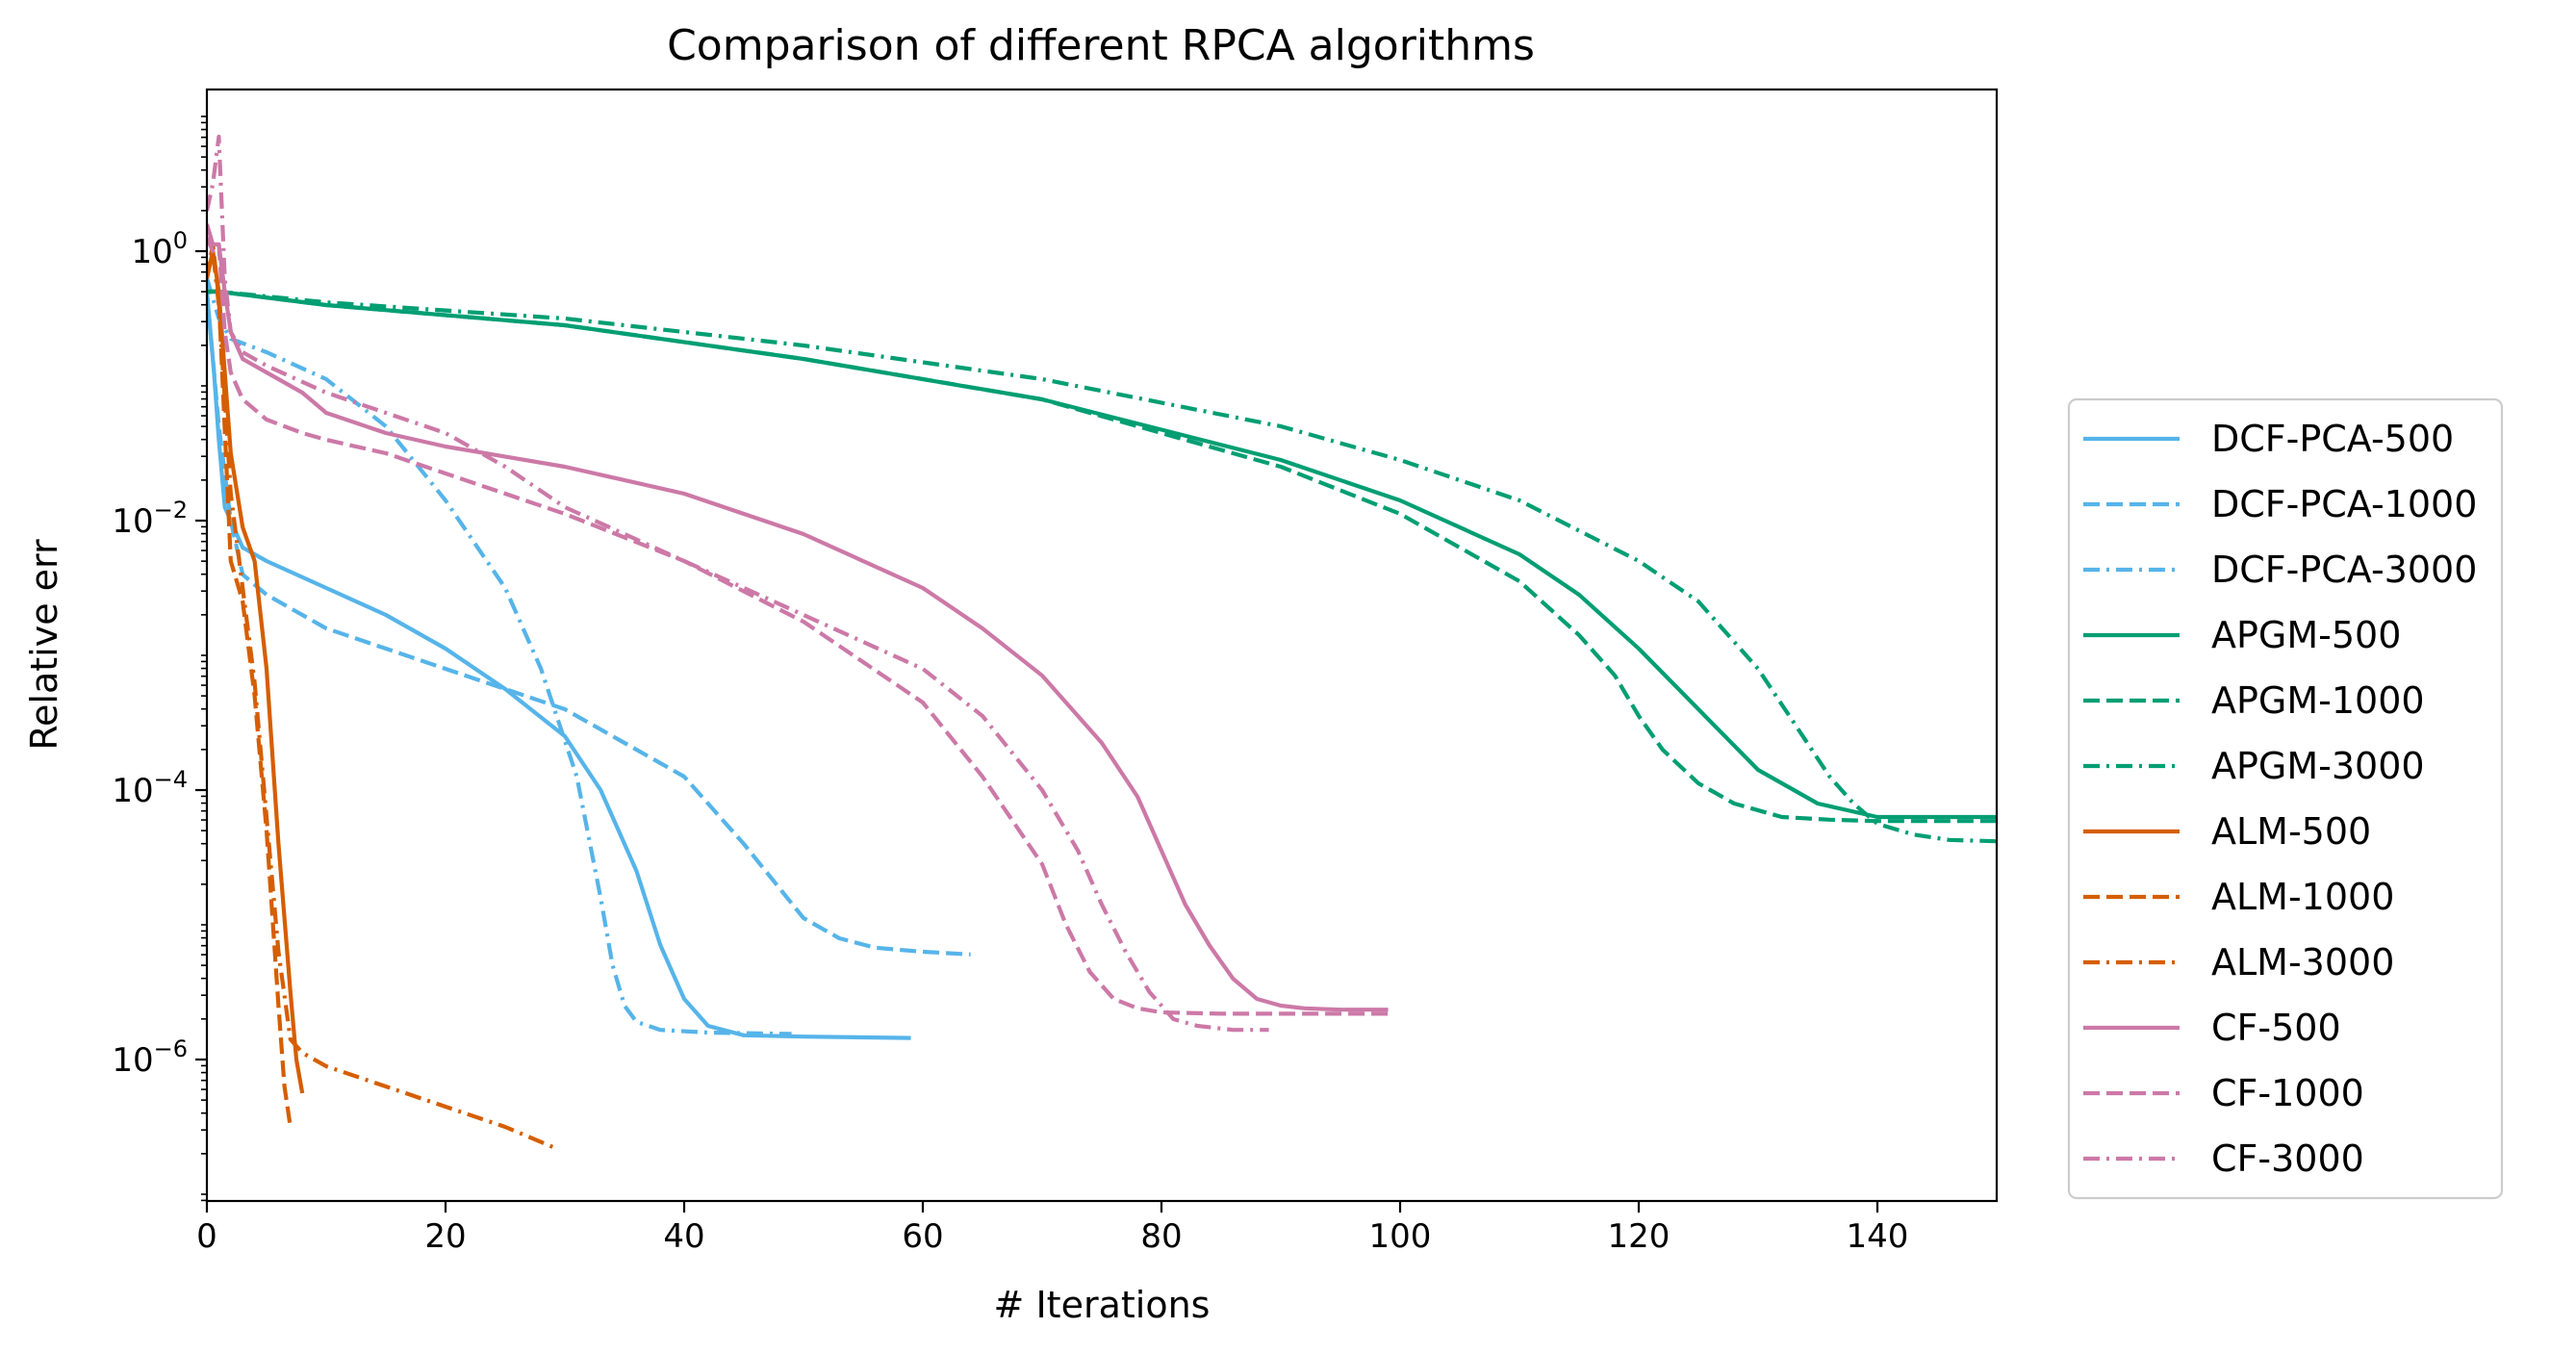 This screenshot has height=1354, width=2576. Describe the element at coordinates (1878, 1236) in the screenshot. I see `x-tick-label: 140` at that location.